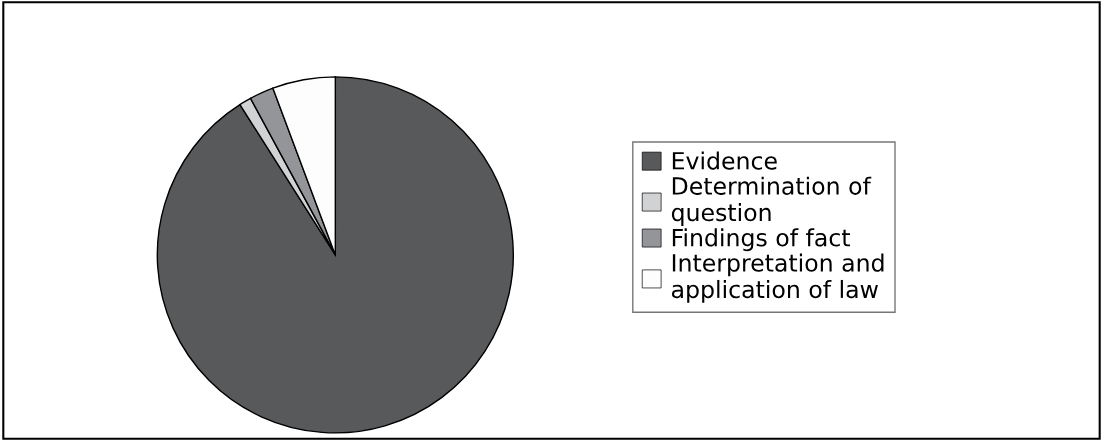  I want to click on legend-label: Evidence, so click(724, 160).